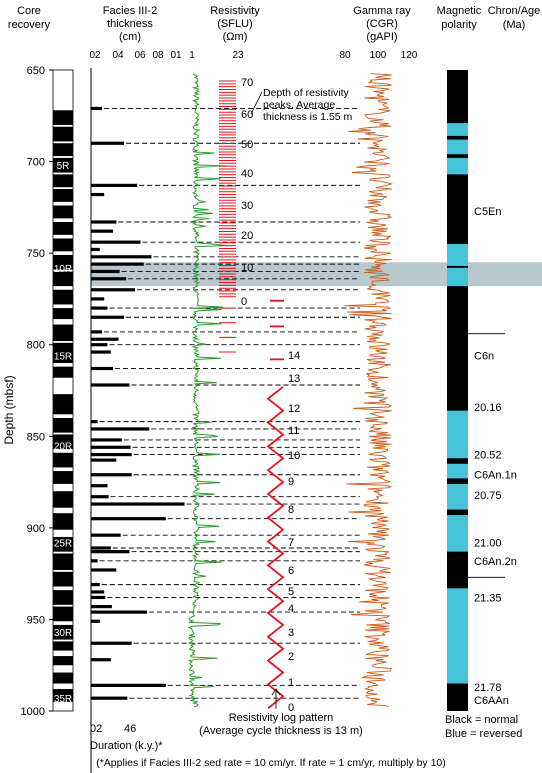 The width and height of the screenshot is (542, 773). I want to click on resistivity-curve, so click(207, 390).